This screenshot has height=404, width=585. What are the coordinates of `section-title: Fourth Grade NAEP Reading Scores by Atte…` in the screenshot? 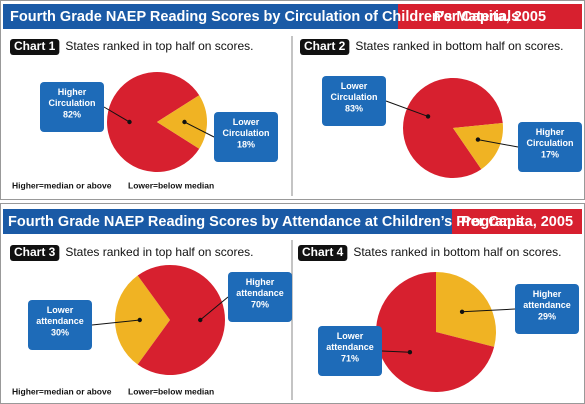 It's located at (266, 222).